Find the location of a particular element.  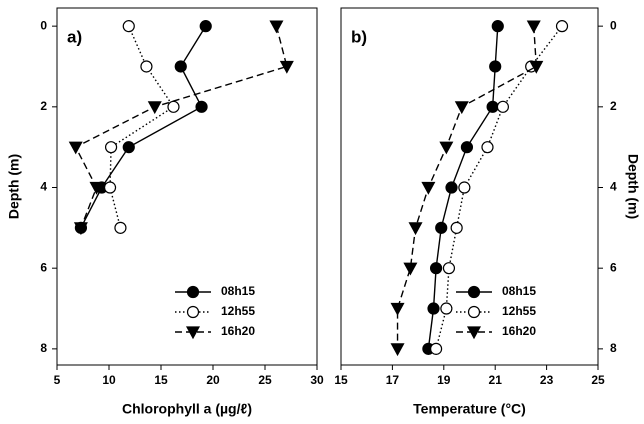

panel-label: b) is located at coordinates (359, 36).